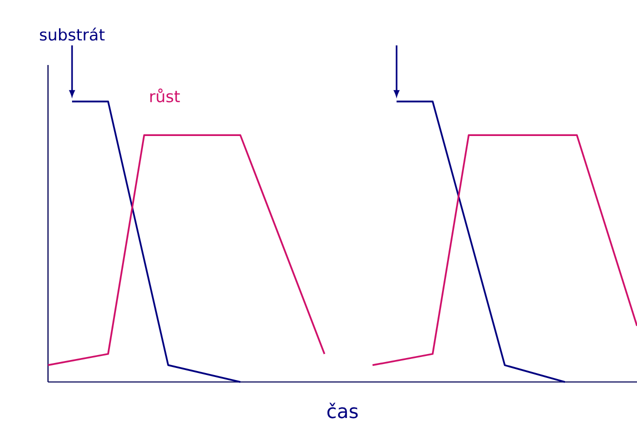 The image size is (637, 429). Describe the element at coordinates (72, 34) in the screenshot. I see `text: substrát` at that location.